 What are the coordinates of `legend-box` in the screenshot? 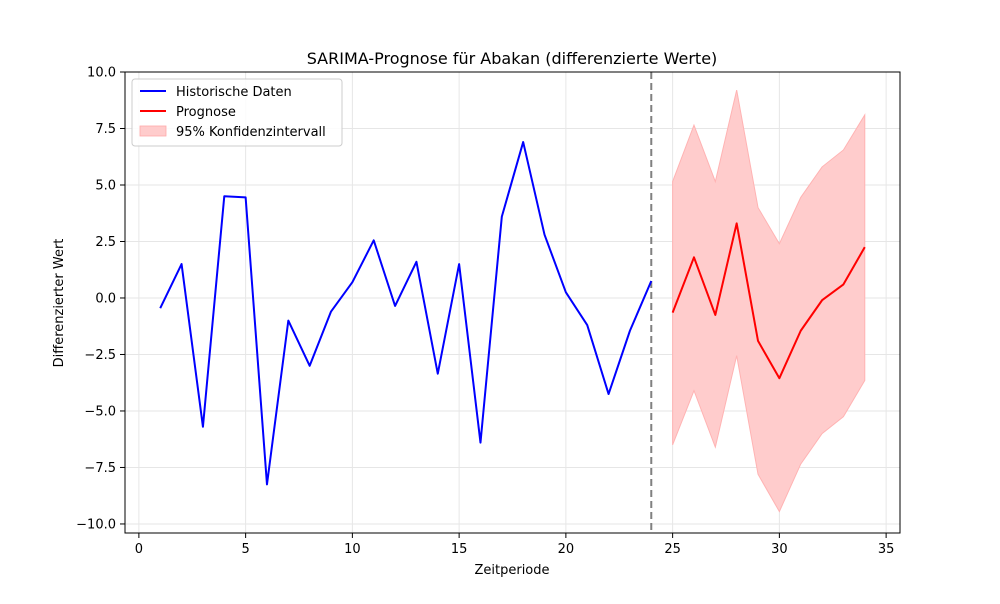 It's located at (237, 112).